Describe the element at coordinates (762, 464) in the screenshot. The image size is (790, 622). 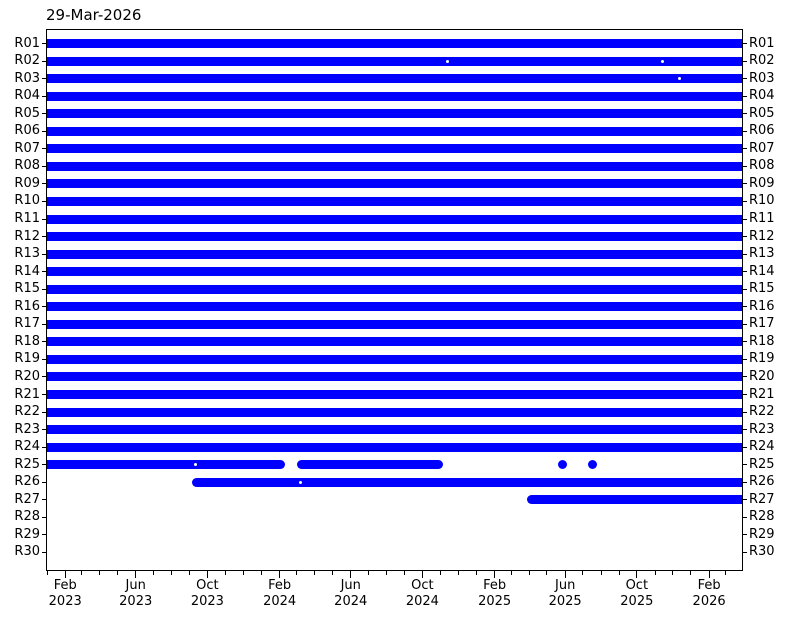
I see `row-label-right: R25` at that location.